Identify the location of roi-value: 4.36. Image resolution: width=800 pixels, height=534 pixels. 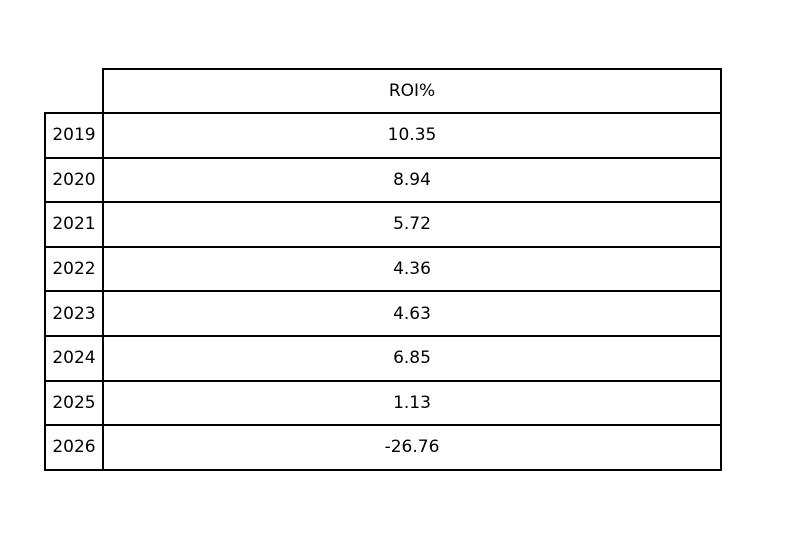
(412, 269).